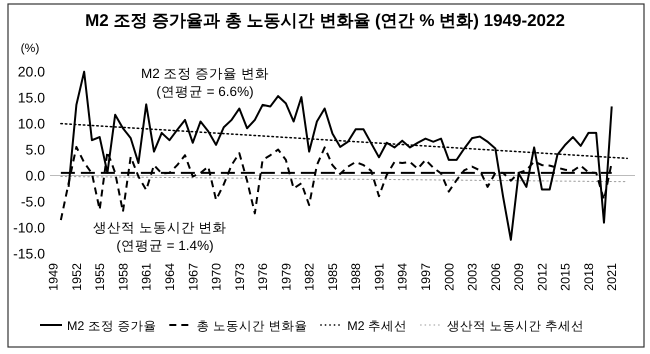 The image size is (650, 354). Describe the element at coordinates (53, 276) in the screenshot. I see `x-tick-label: 1949` at that location.